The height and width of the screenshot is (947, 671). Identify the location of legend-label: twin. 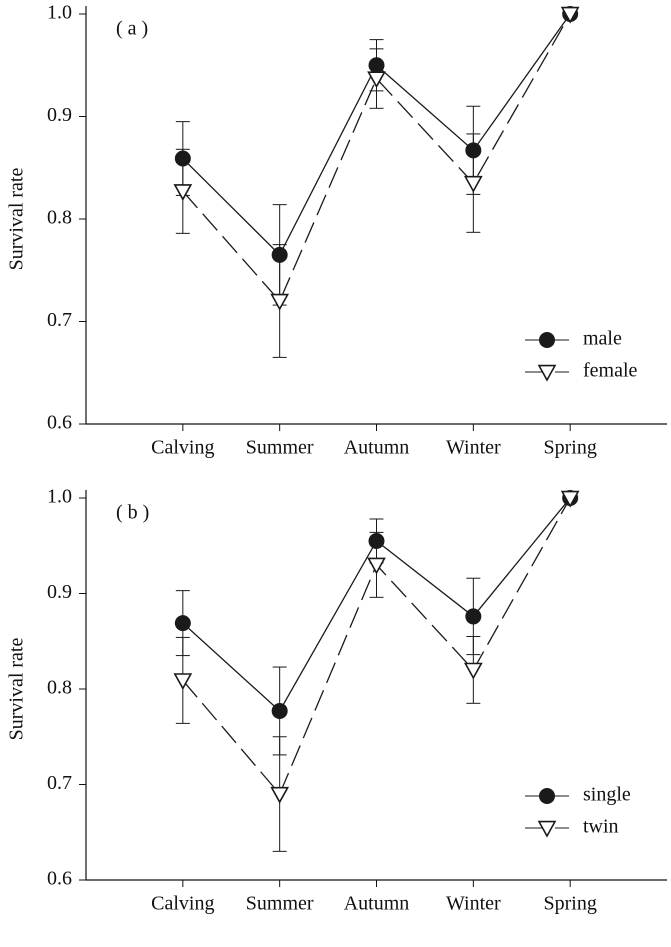
(601, 827).